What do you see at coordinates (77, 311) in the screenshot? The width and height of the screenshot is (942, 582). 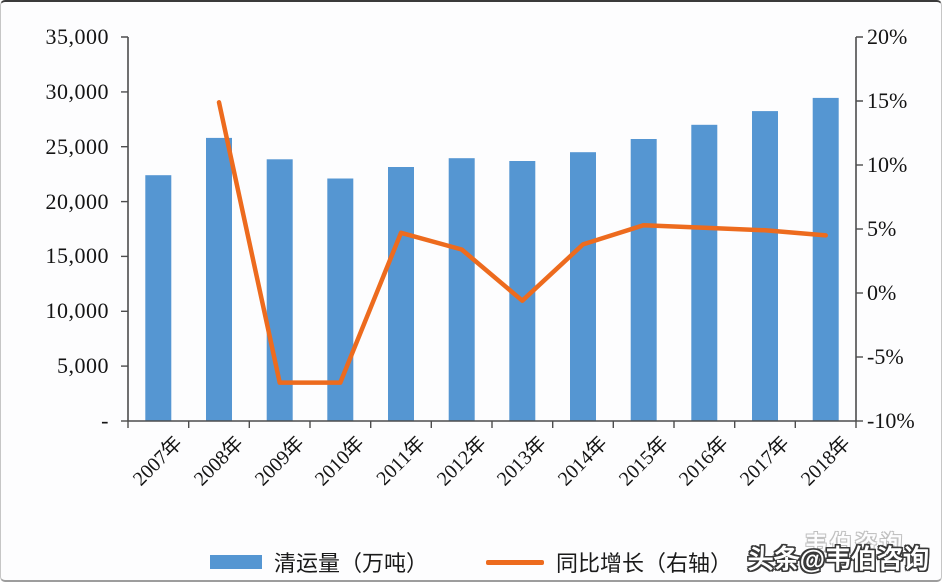 I see `left-axis-tick-label: 10,000` at bounding box center [77, 311].